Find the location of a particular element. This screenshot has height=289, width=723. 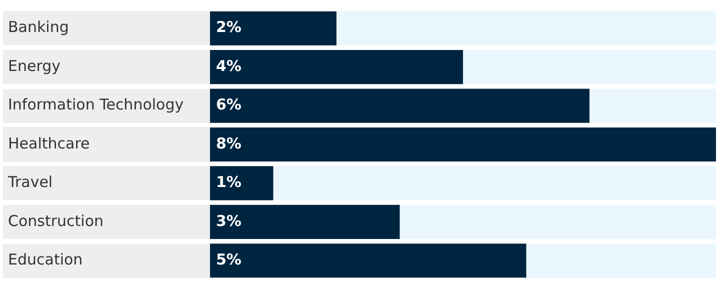

data-label: 1% is located at coordinates (229, 182).